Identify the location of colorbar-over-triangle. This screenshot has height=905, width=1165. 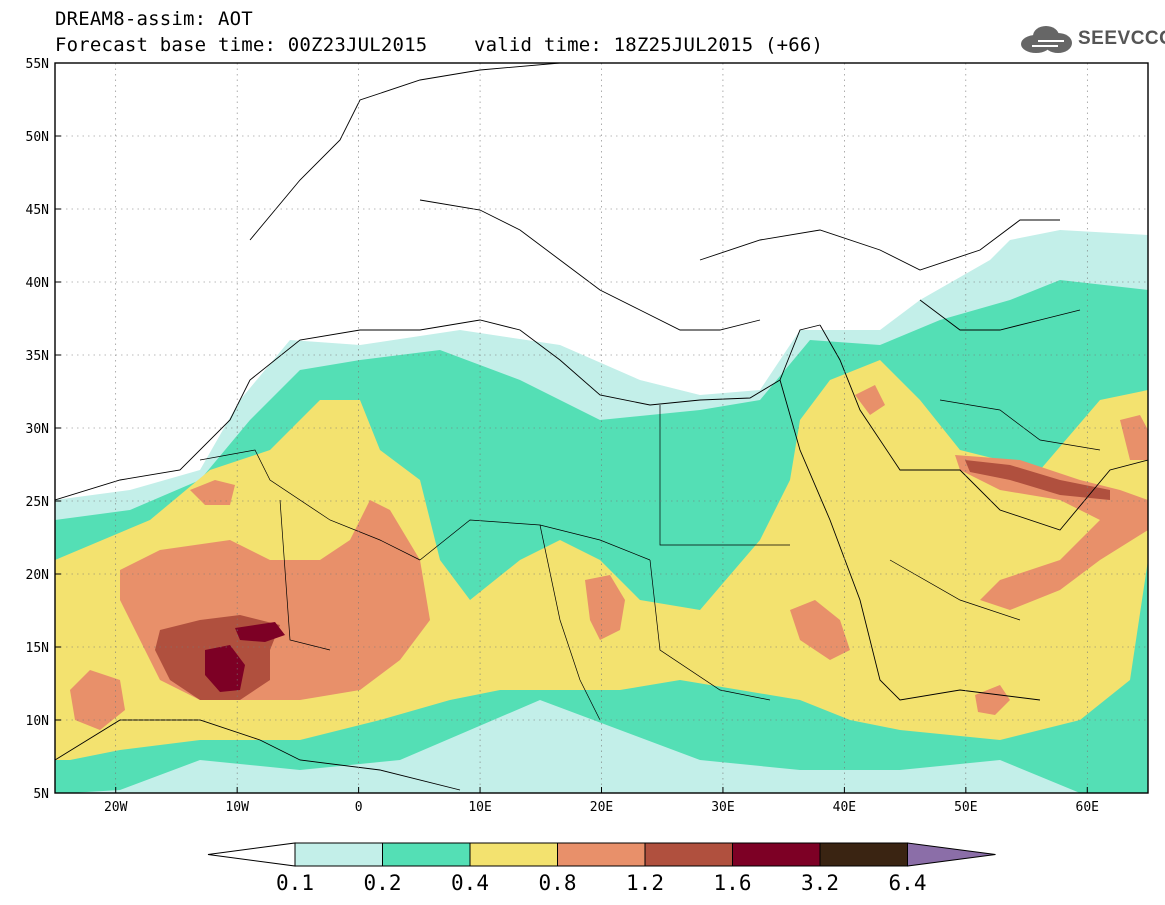
(951, 854).